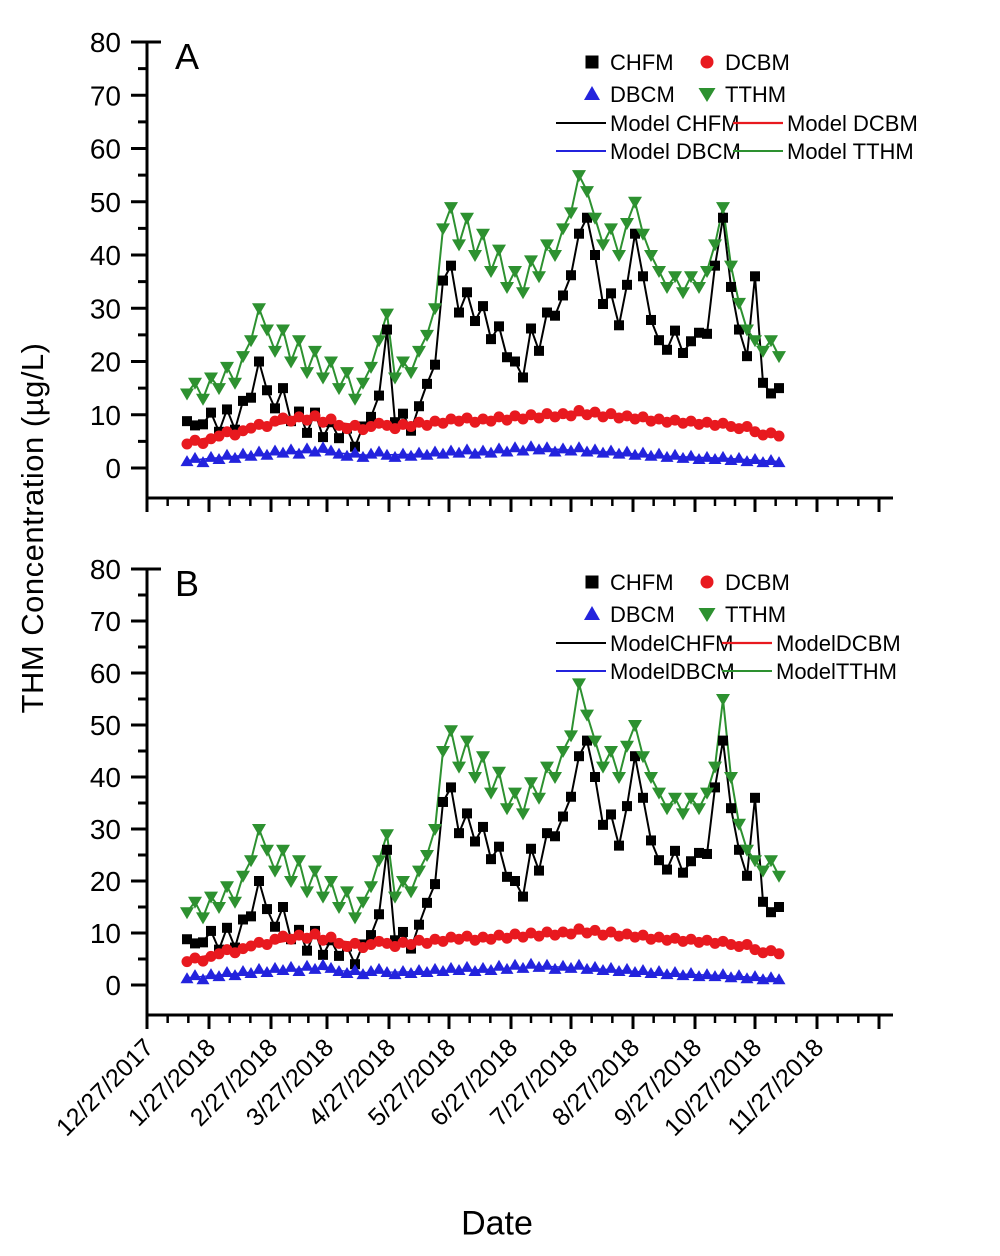 The width and height of the screenshot is (1000, 1256). What do you see at coordinates (105, 881) in the screenshot?
I see `y-tick-label: 20` at bounding box center [105, 881].